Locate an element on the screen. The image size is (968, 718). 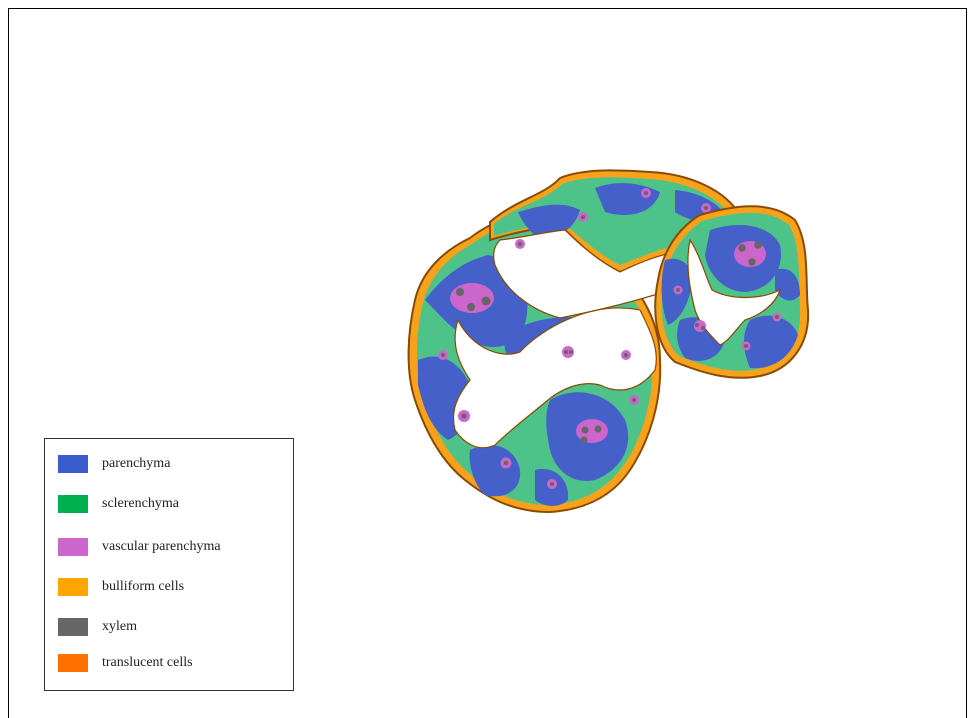
legend-label: vascular parenchyma is located at coordinates (161, 546).